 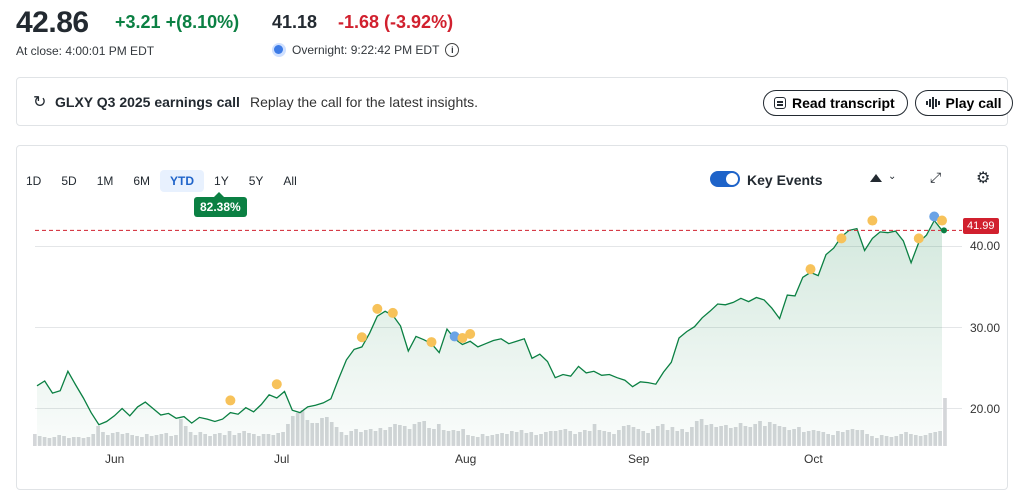 I want to click on x-tick-label: Jun, so click(x=115, y=459).